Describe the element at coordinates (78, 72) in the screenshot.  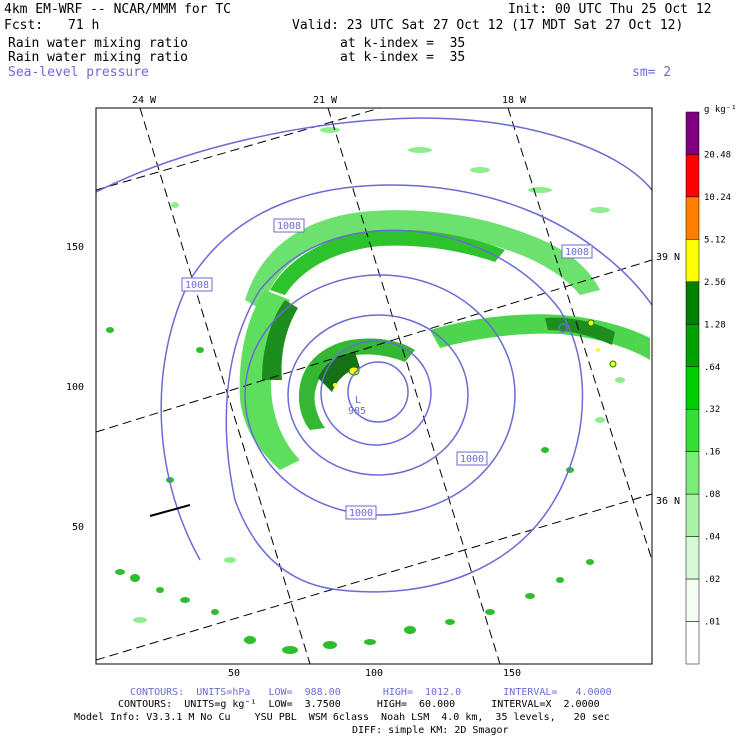
I see `field-3-name: Sea-level pressure` at that location.